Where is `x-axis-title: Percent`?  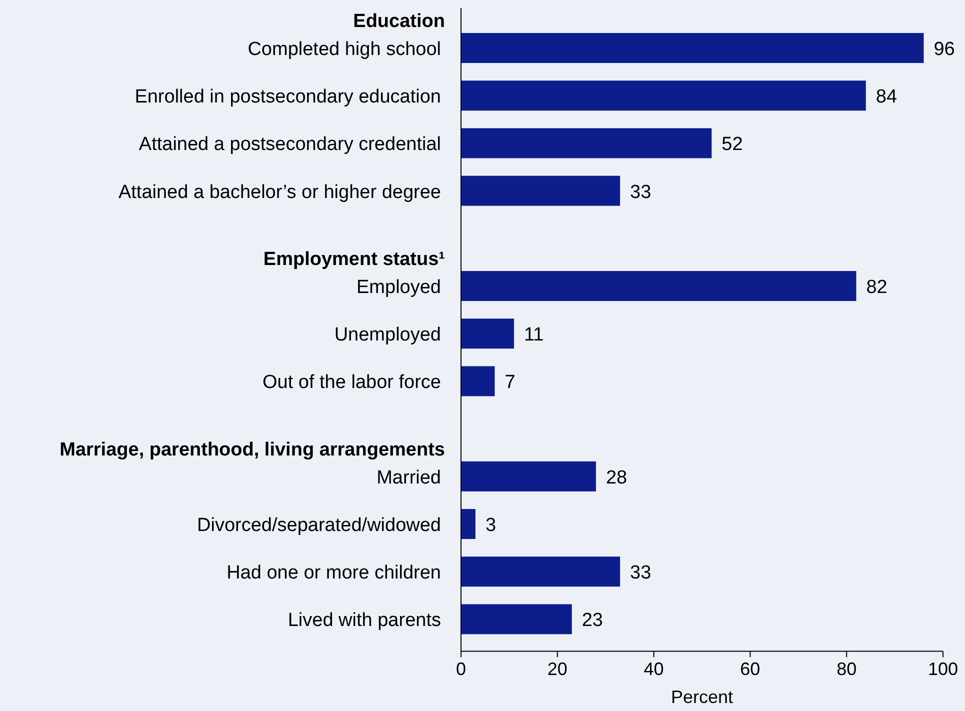 x-axis-title: Percent is located at coordinates (702, 697).